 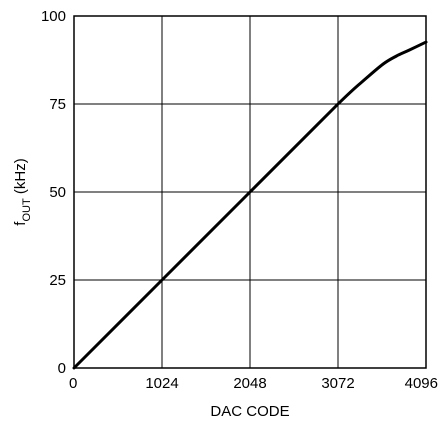 What do you see at coordinates (62, 368) in the screenshot?
I see `y-tick-label: 0` at bounding box center [62, 368].